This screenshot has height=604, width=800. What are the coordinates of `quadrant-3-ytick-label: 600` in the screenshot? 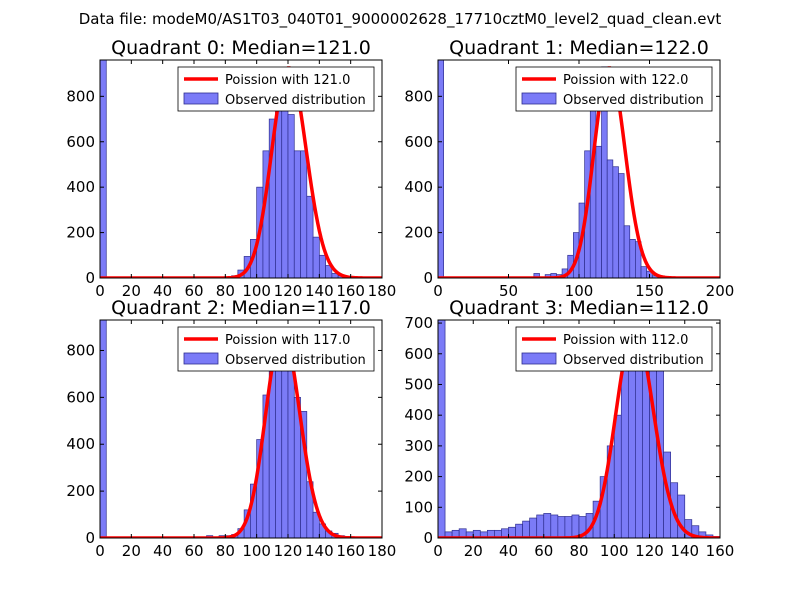 It's located at (418, 354).